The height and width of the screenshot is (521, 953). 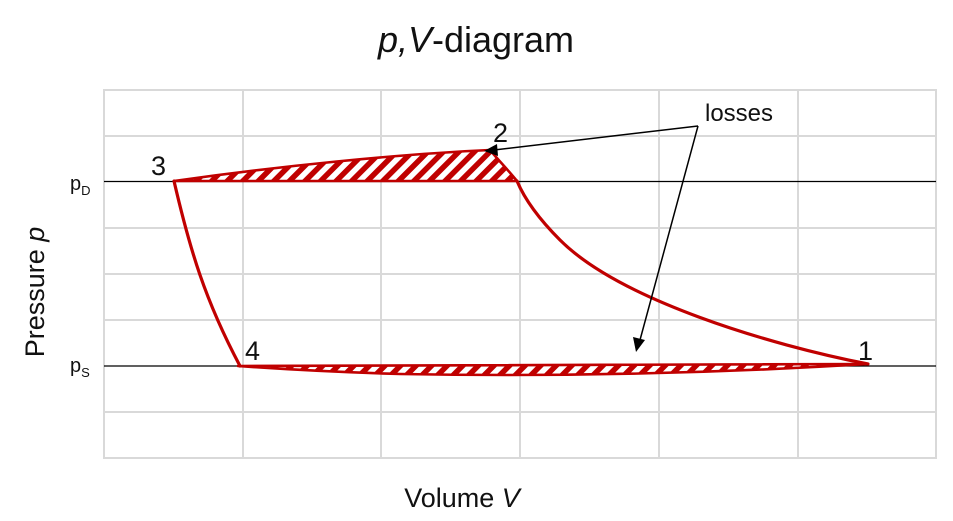 What do you see at coordinates (739, 113) in the screenshot?
I see `losses-label: losses` at bounding box center [739, 113].